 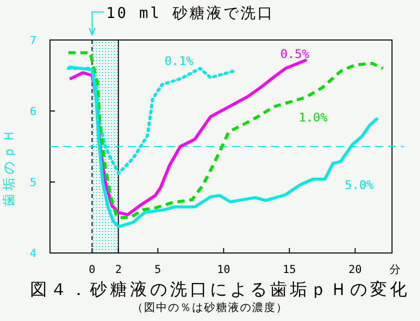 I want to click on x-tick-label: 10, so click(x=223, y=269).